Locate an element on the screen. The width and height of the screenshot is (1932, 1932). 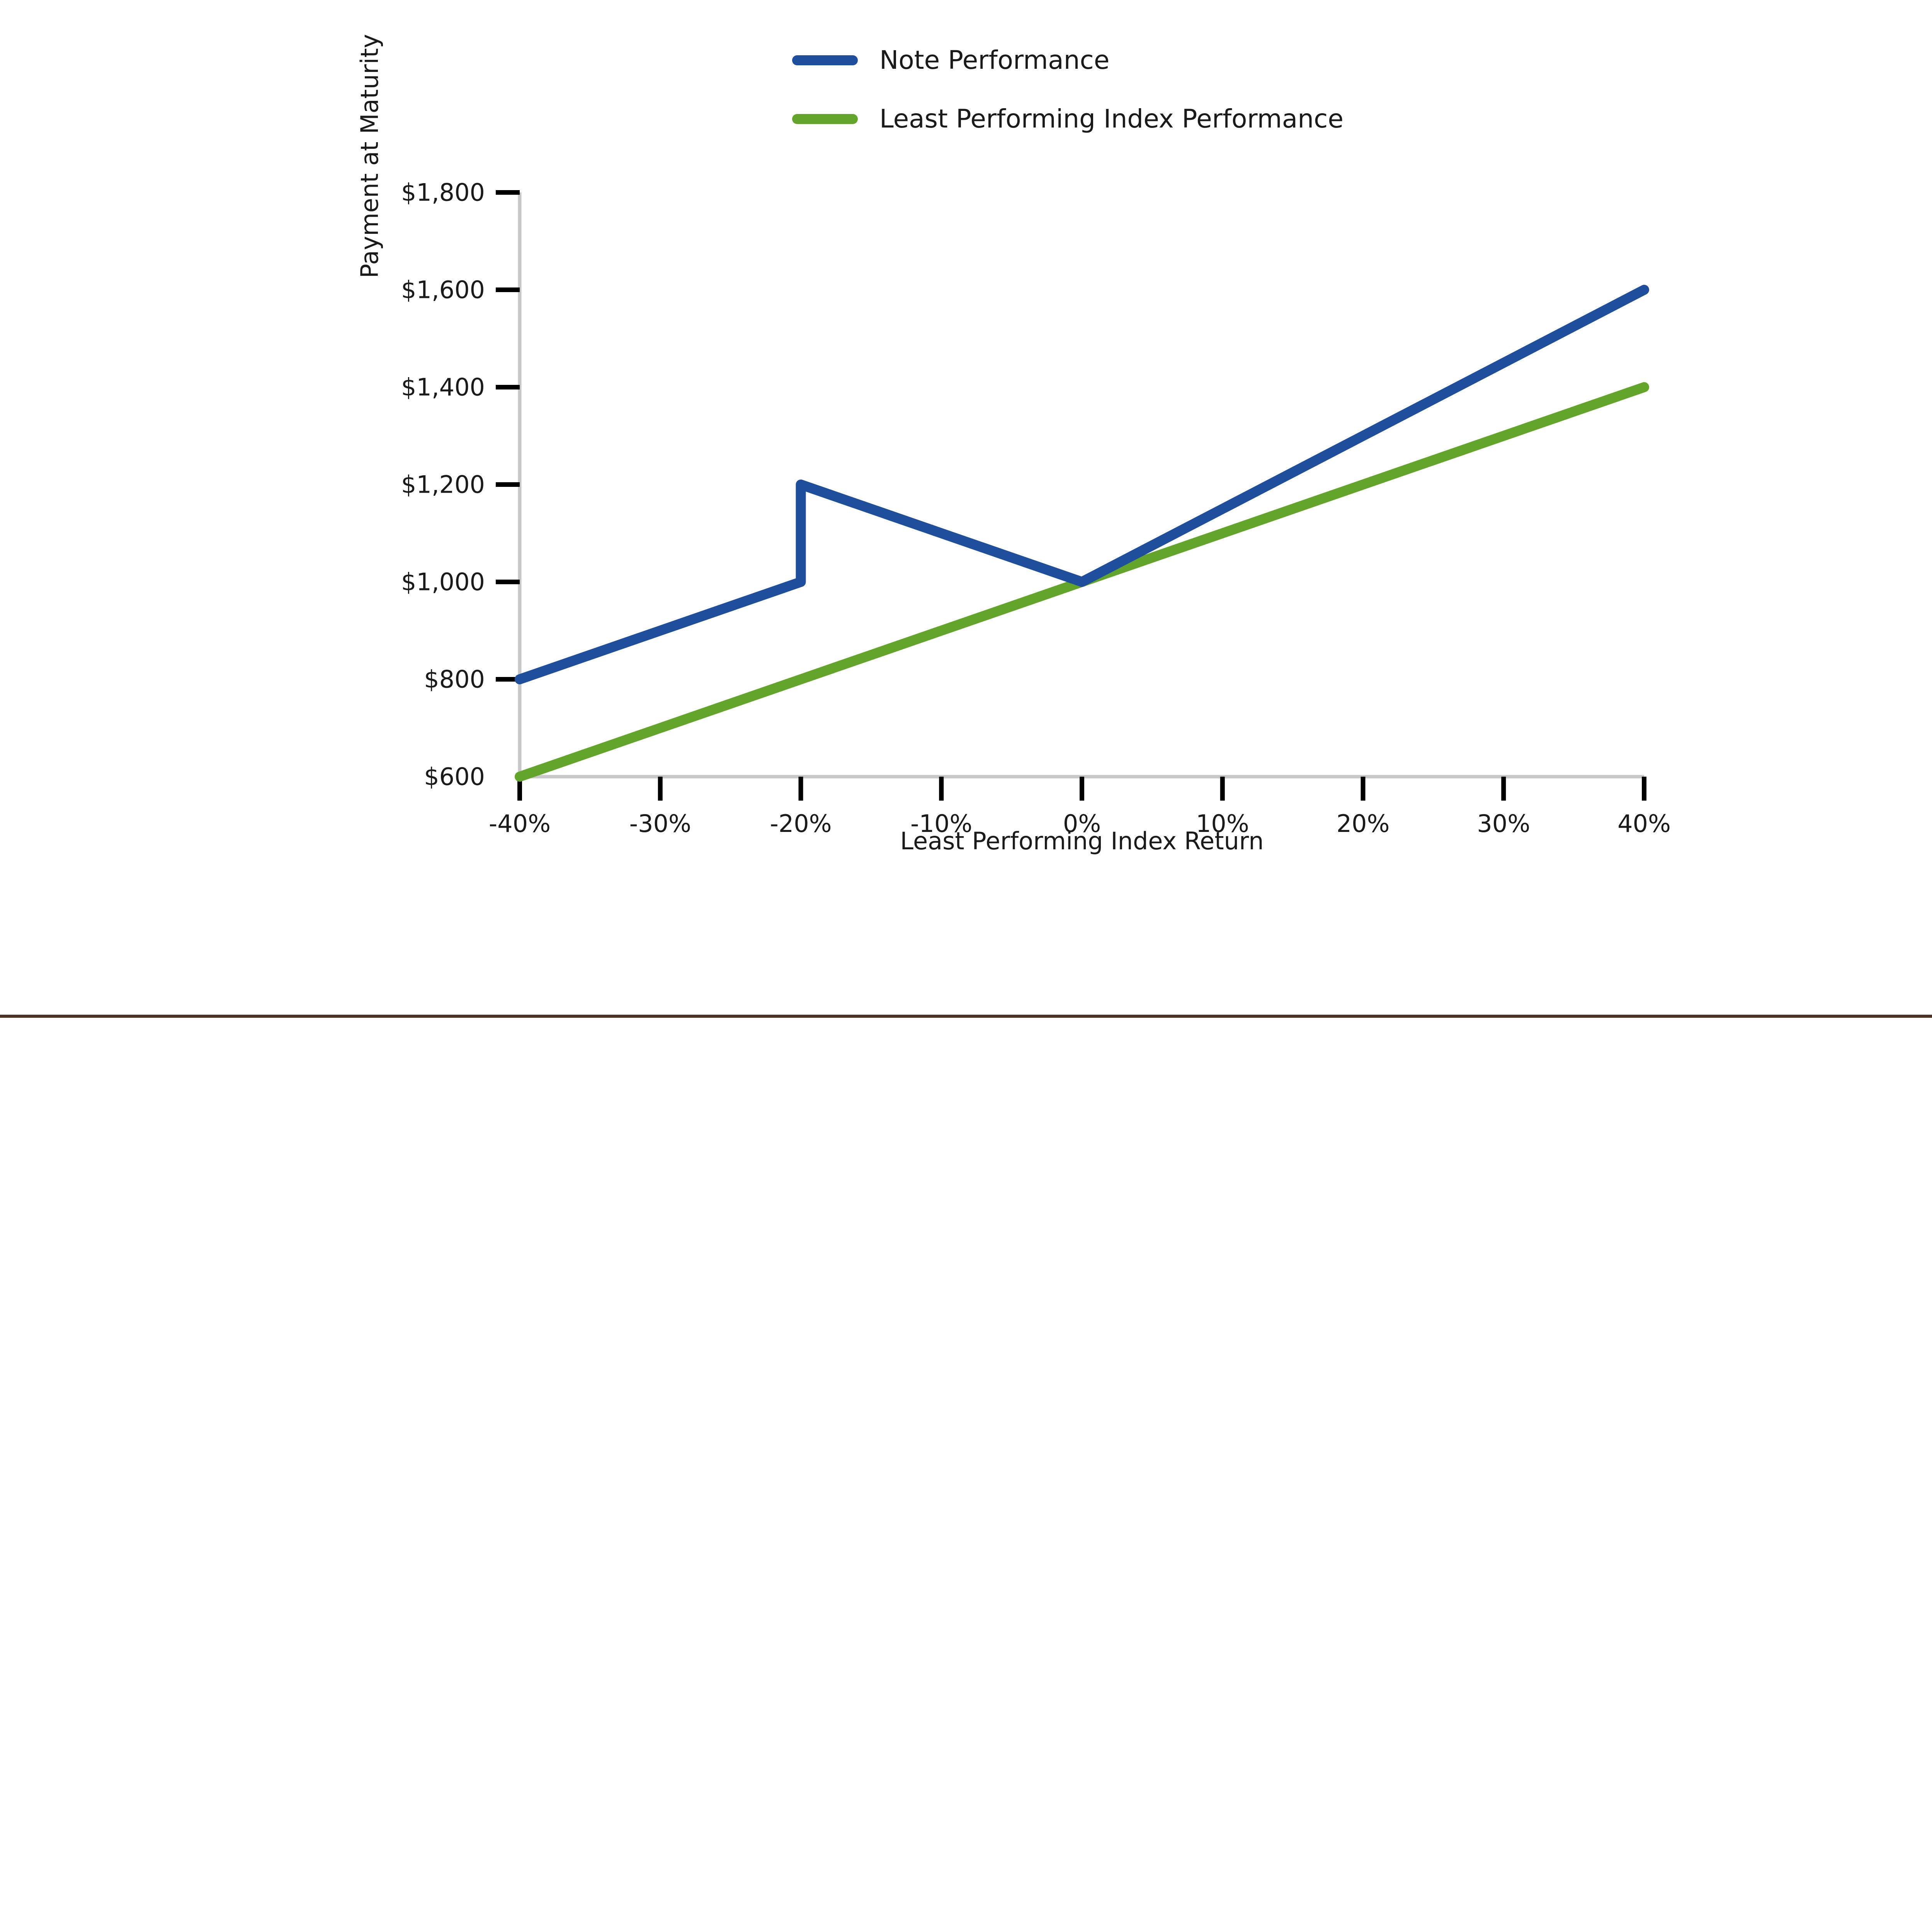
y-tick-label: $600 is located at coordinates (454, 777).